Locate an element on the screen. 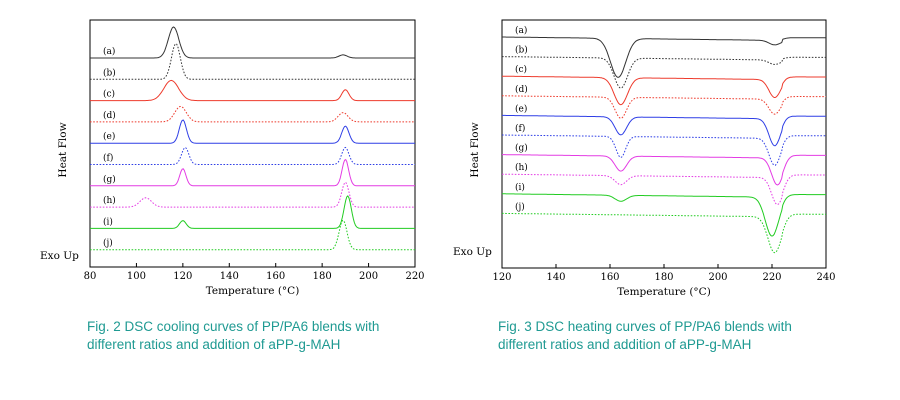 This screenshot has width=900, height=400. x-tick-label: 80 is located at coordinates (90, 276).